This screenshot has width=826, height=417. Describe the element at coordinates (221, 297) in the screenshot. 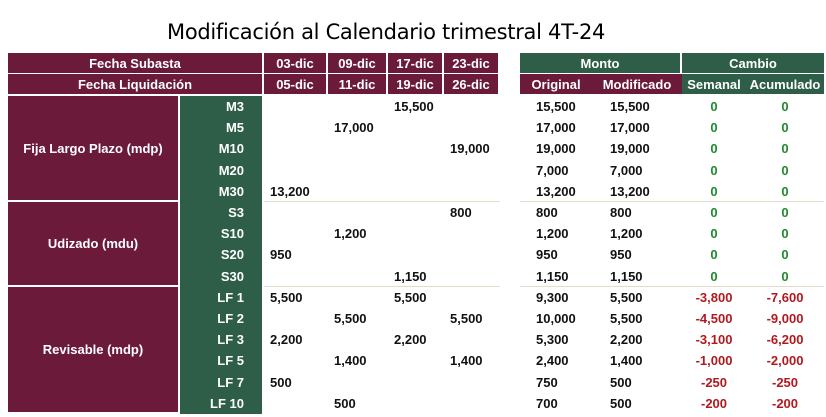

I see `instrument-label: LF 1` at that location.